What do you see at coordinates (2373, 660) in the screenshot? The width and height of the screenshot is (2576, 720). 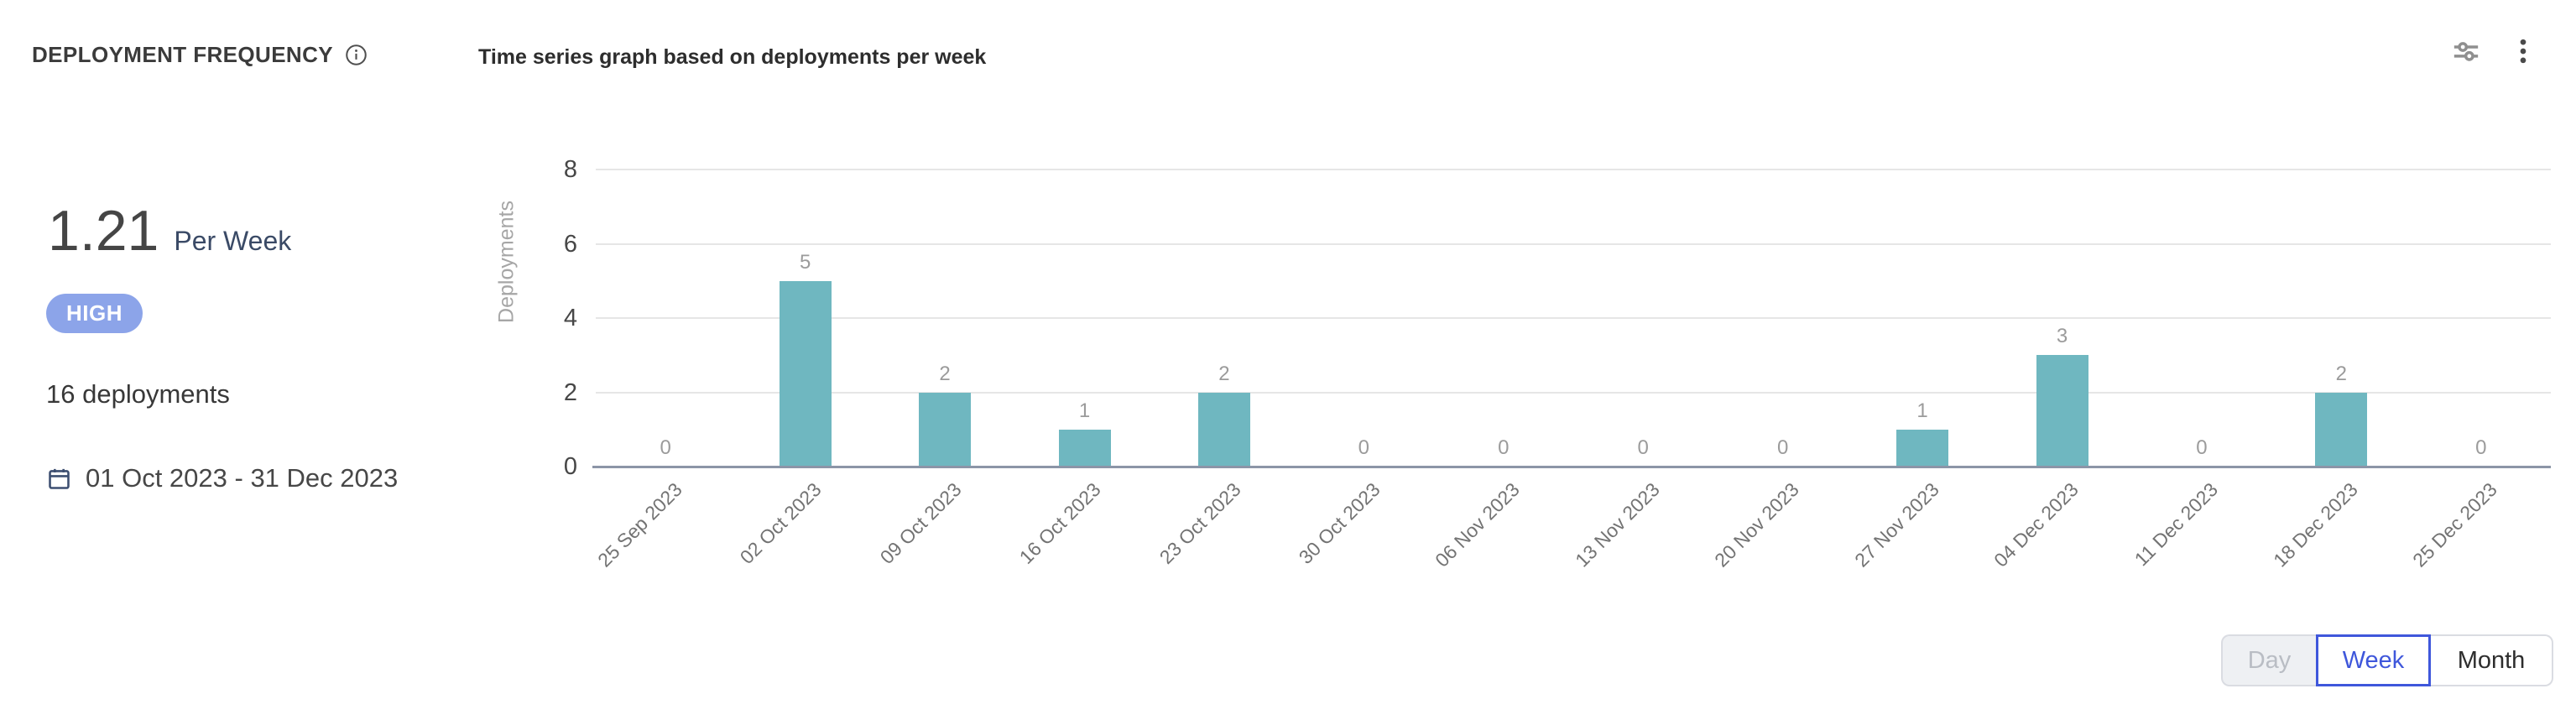 I see `toggle-week-button: Week` at bounding box center [2373, 660].